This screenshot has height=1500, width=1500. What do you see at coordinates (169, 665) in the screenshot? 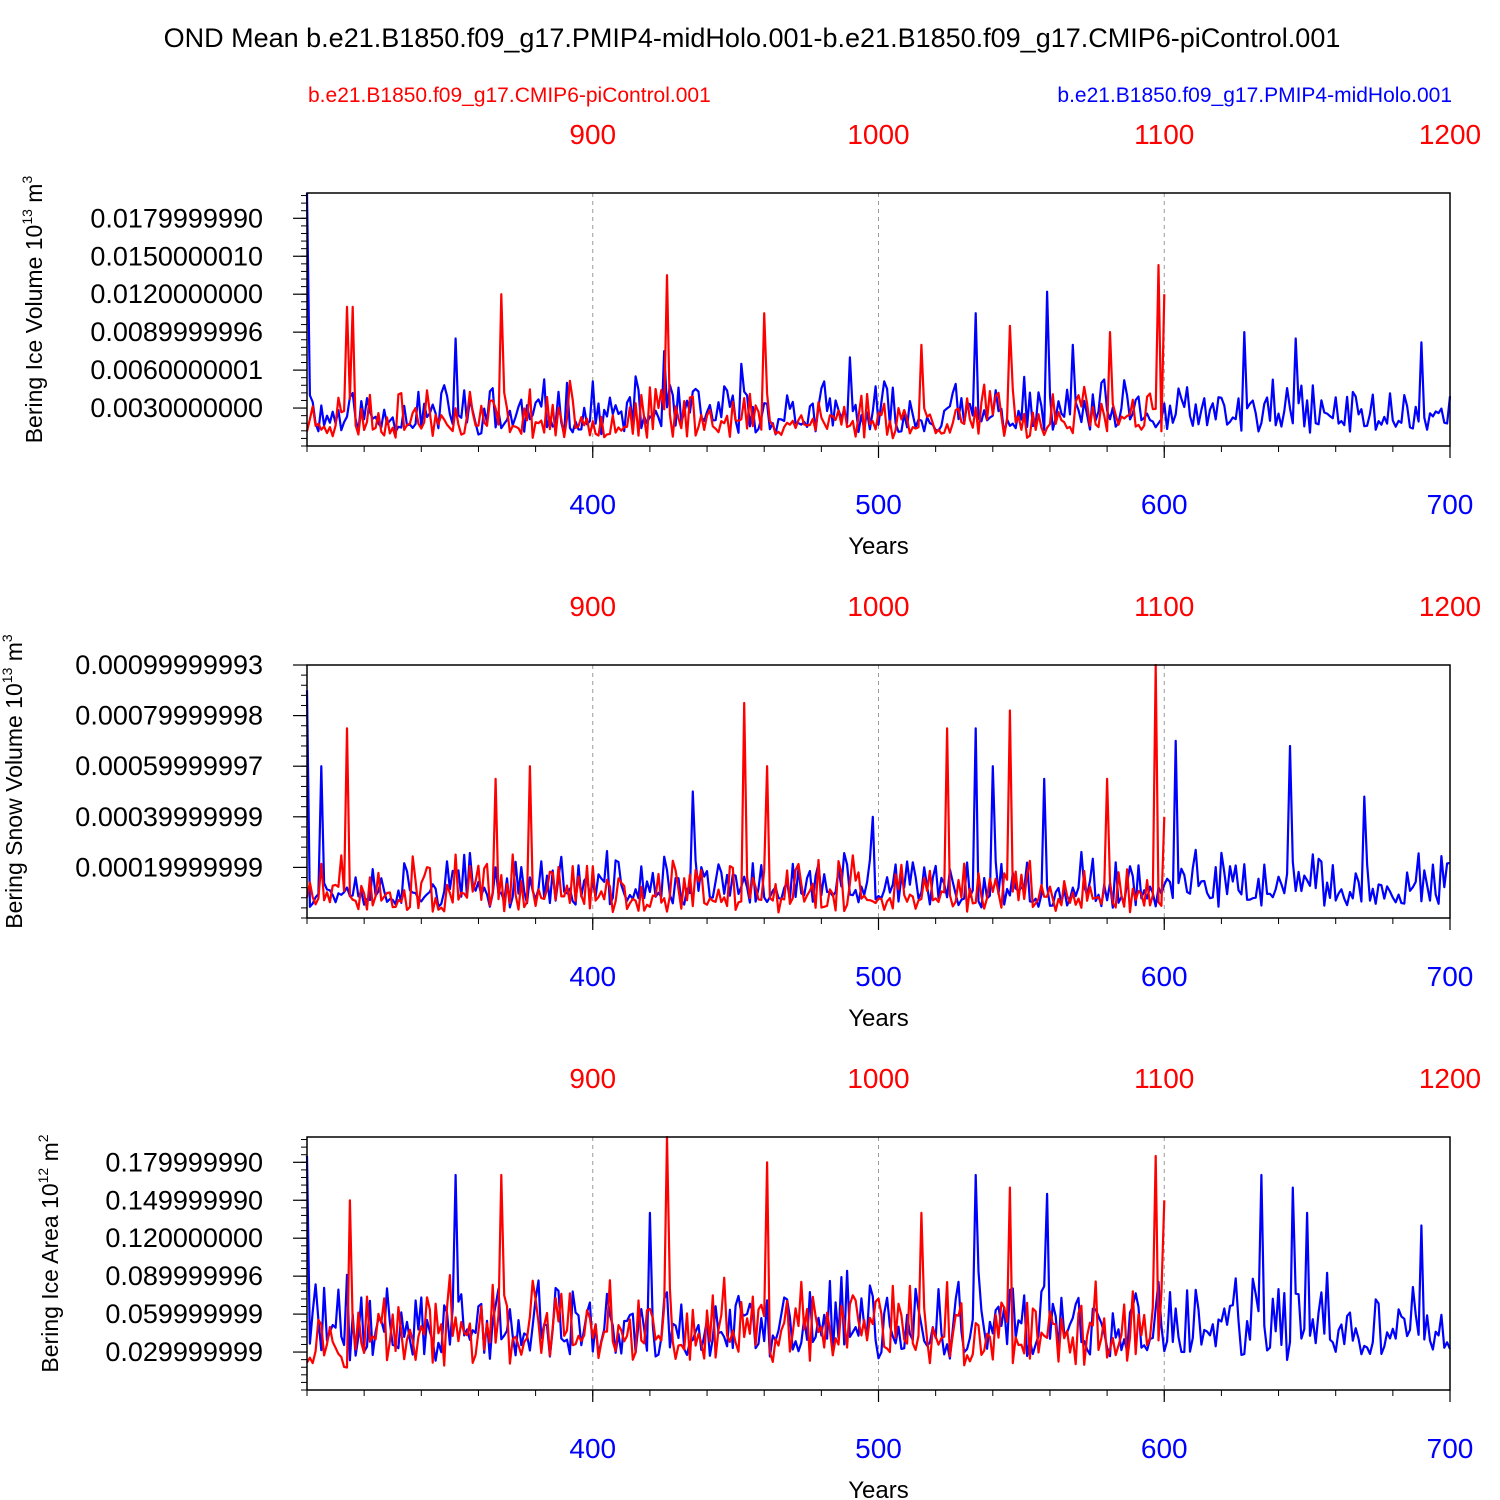
I see `y-tick-label: 0.00099999993` at bounding box center [169, 665].